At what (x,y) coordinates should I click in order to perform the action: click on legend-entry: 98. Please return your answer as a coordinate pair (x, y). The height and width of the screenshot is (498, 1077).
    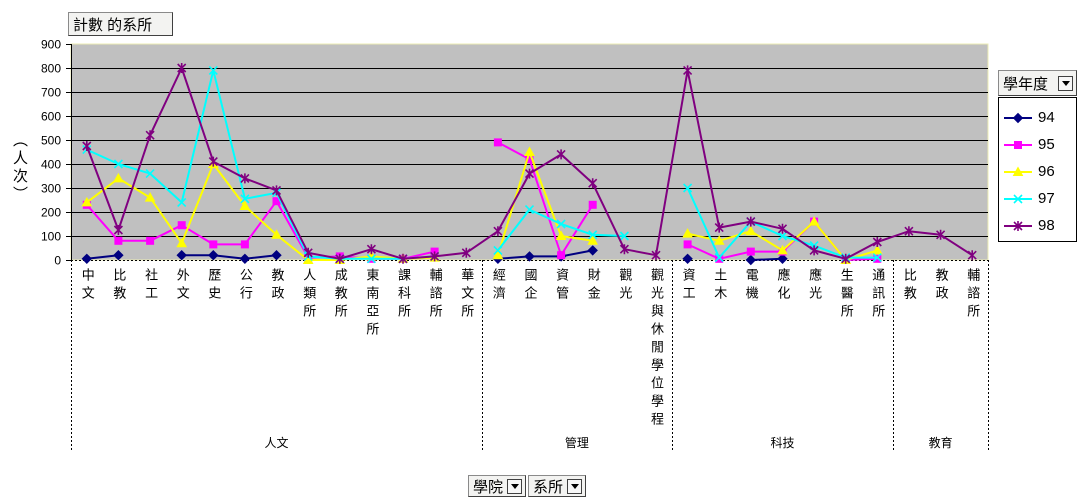
    Looking at the image, I should click on (1037, 225).